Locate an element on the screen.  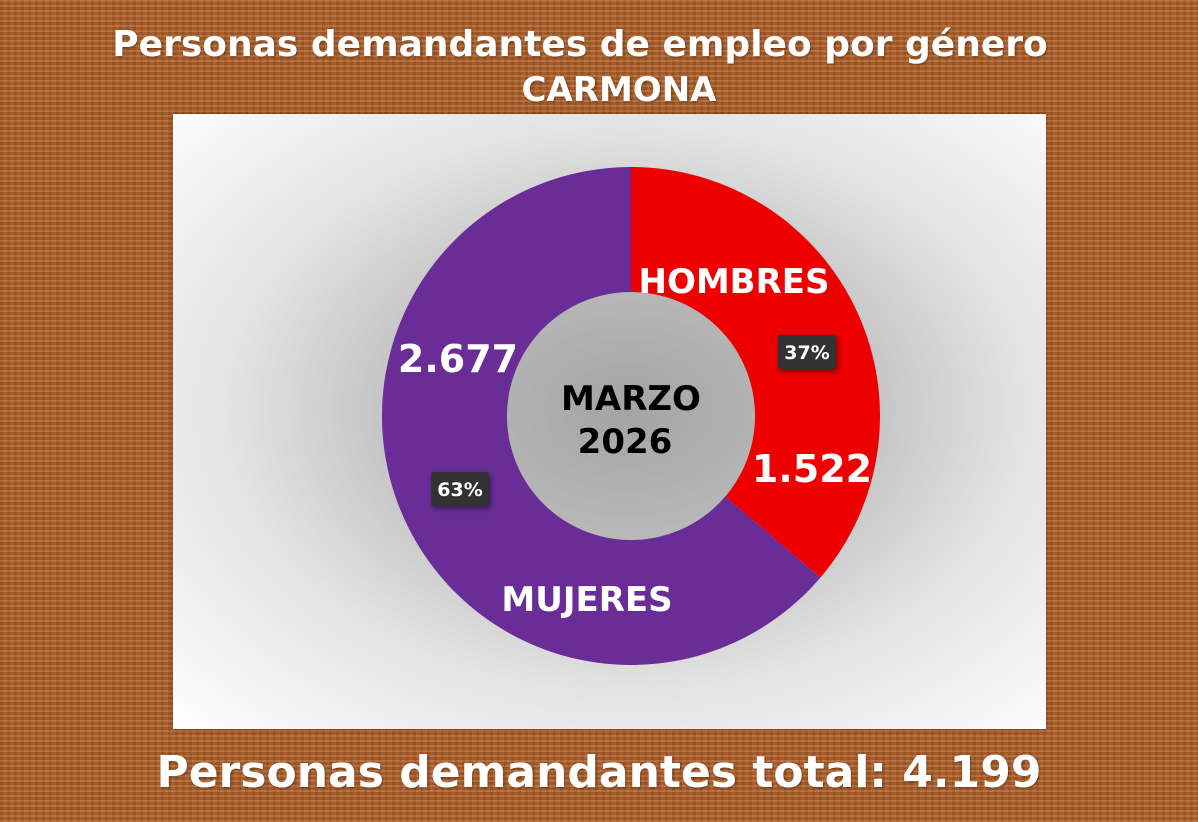
percent-label-hombres-box is located at coordinates (807, 352).